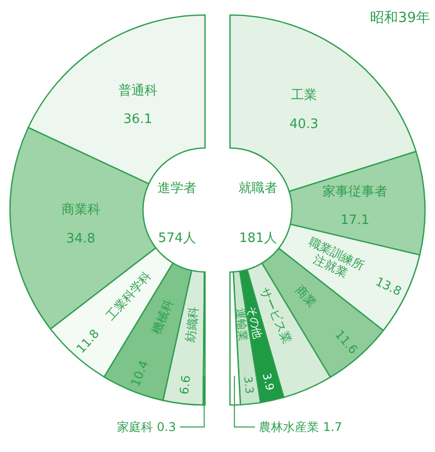 The image size is (435, 452). Describe the element at coordinates (303, 96) in the screenshot. I see `slice-label: 工業` at that location.